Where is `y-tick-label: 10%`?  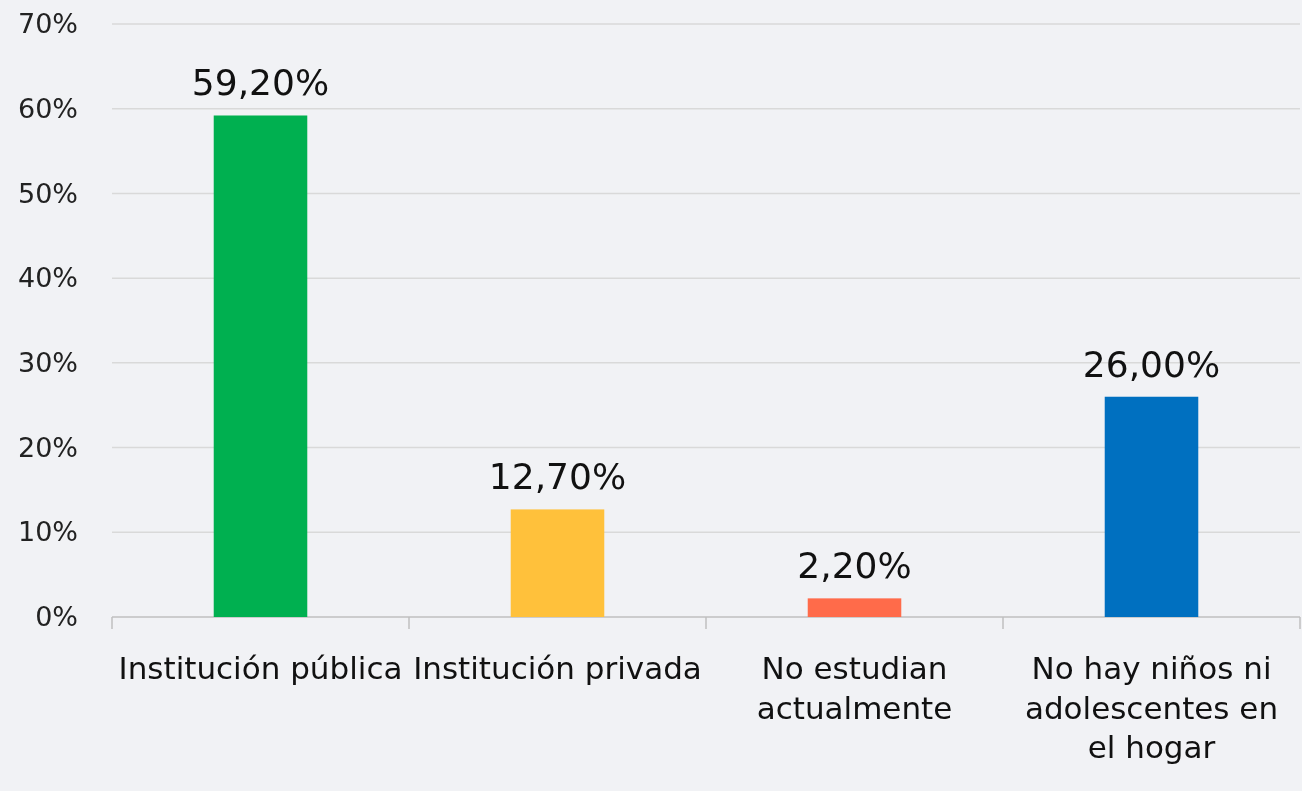
y-tick-label: 10% is located at coordinates (47, 532).